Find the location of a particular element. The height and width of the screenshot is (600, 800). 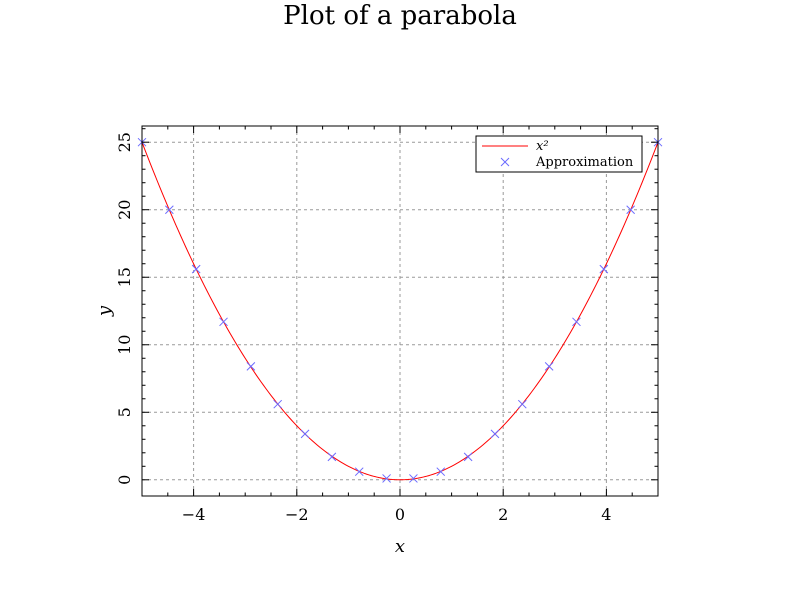

x-tick-label: −2 is located at coordinates (297, 514).